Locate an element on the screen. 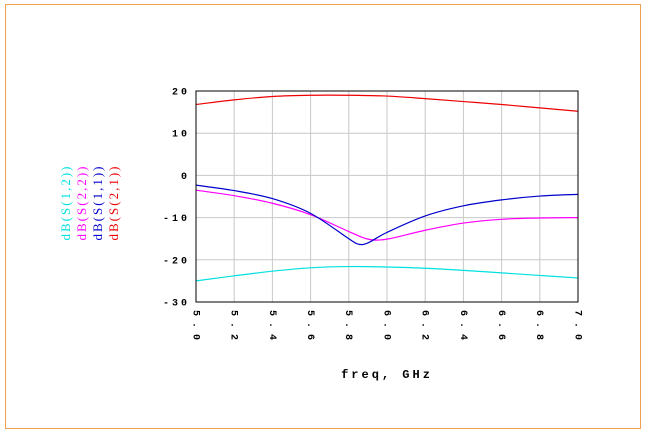 This screenshot has height=436, width=649. x-axis-label: freq, GHz is located at coordinates (387, 375).